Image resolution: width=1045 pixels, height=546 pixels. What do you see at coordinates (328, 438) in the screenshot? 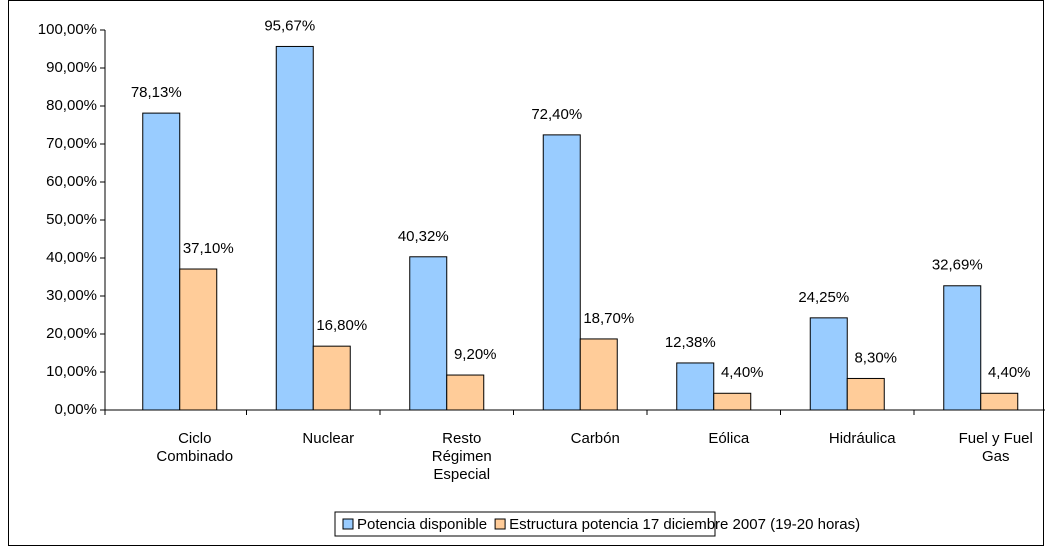
I see `x-tick-label: Nuclear` at bounding box center [328, 438].